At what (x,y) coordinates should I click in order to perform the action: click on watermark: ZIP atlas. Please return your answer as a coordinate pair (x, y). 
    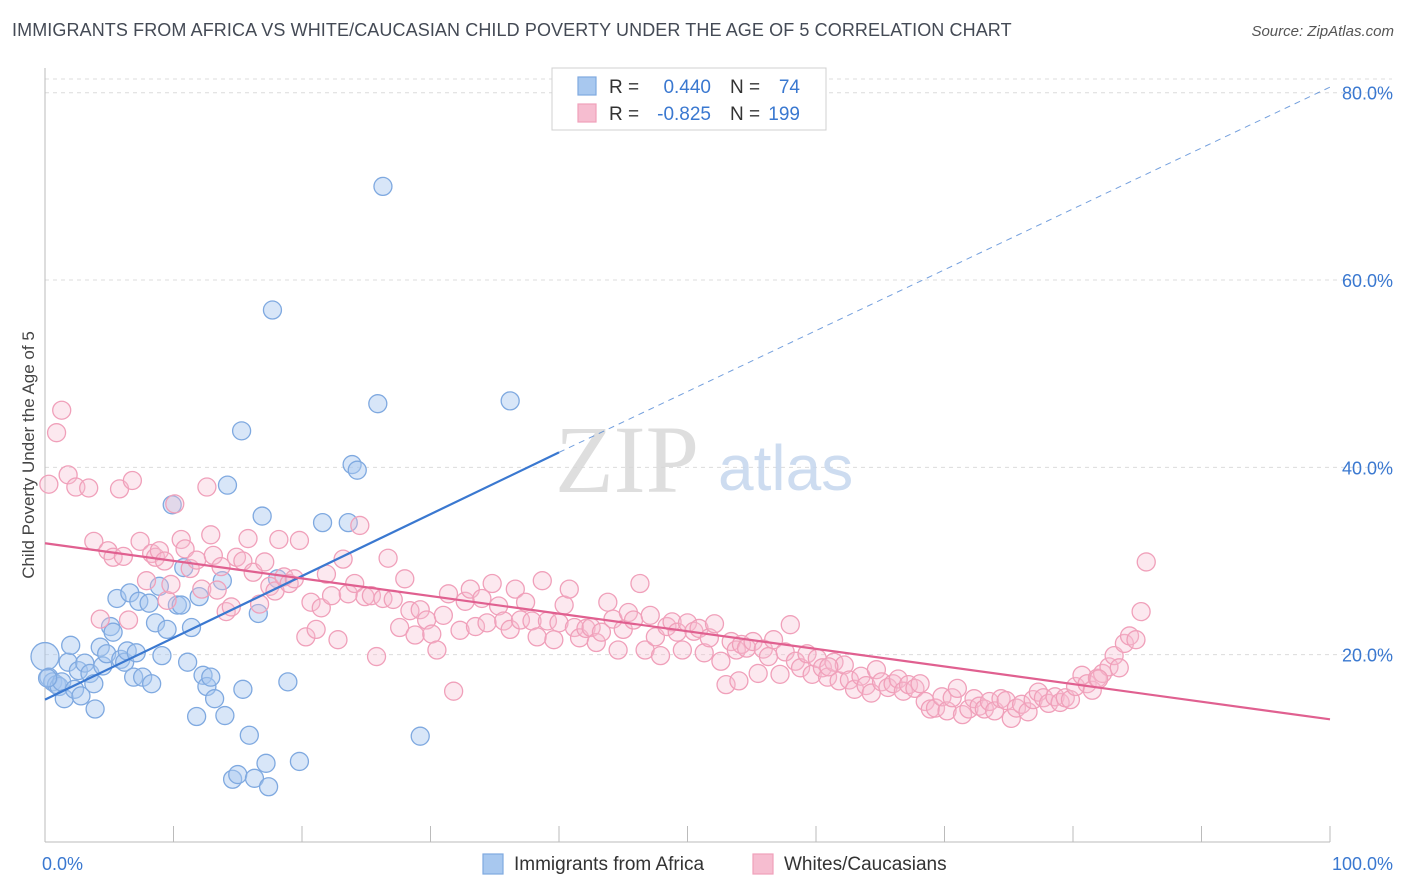
    Looking at the image, I should click on (704, 459).